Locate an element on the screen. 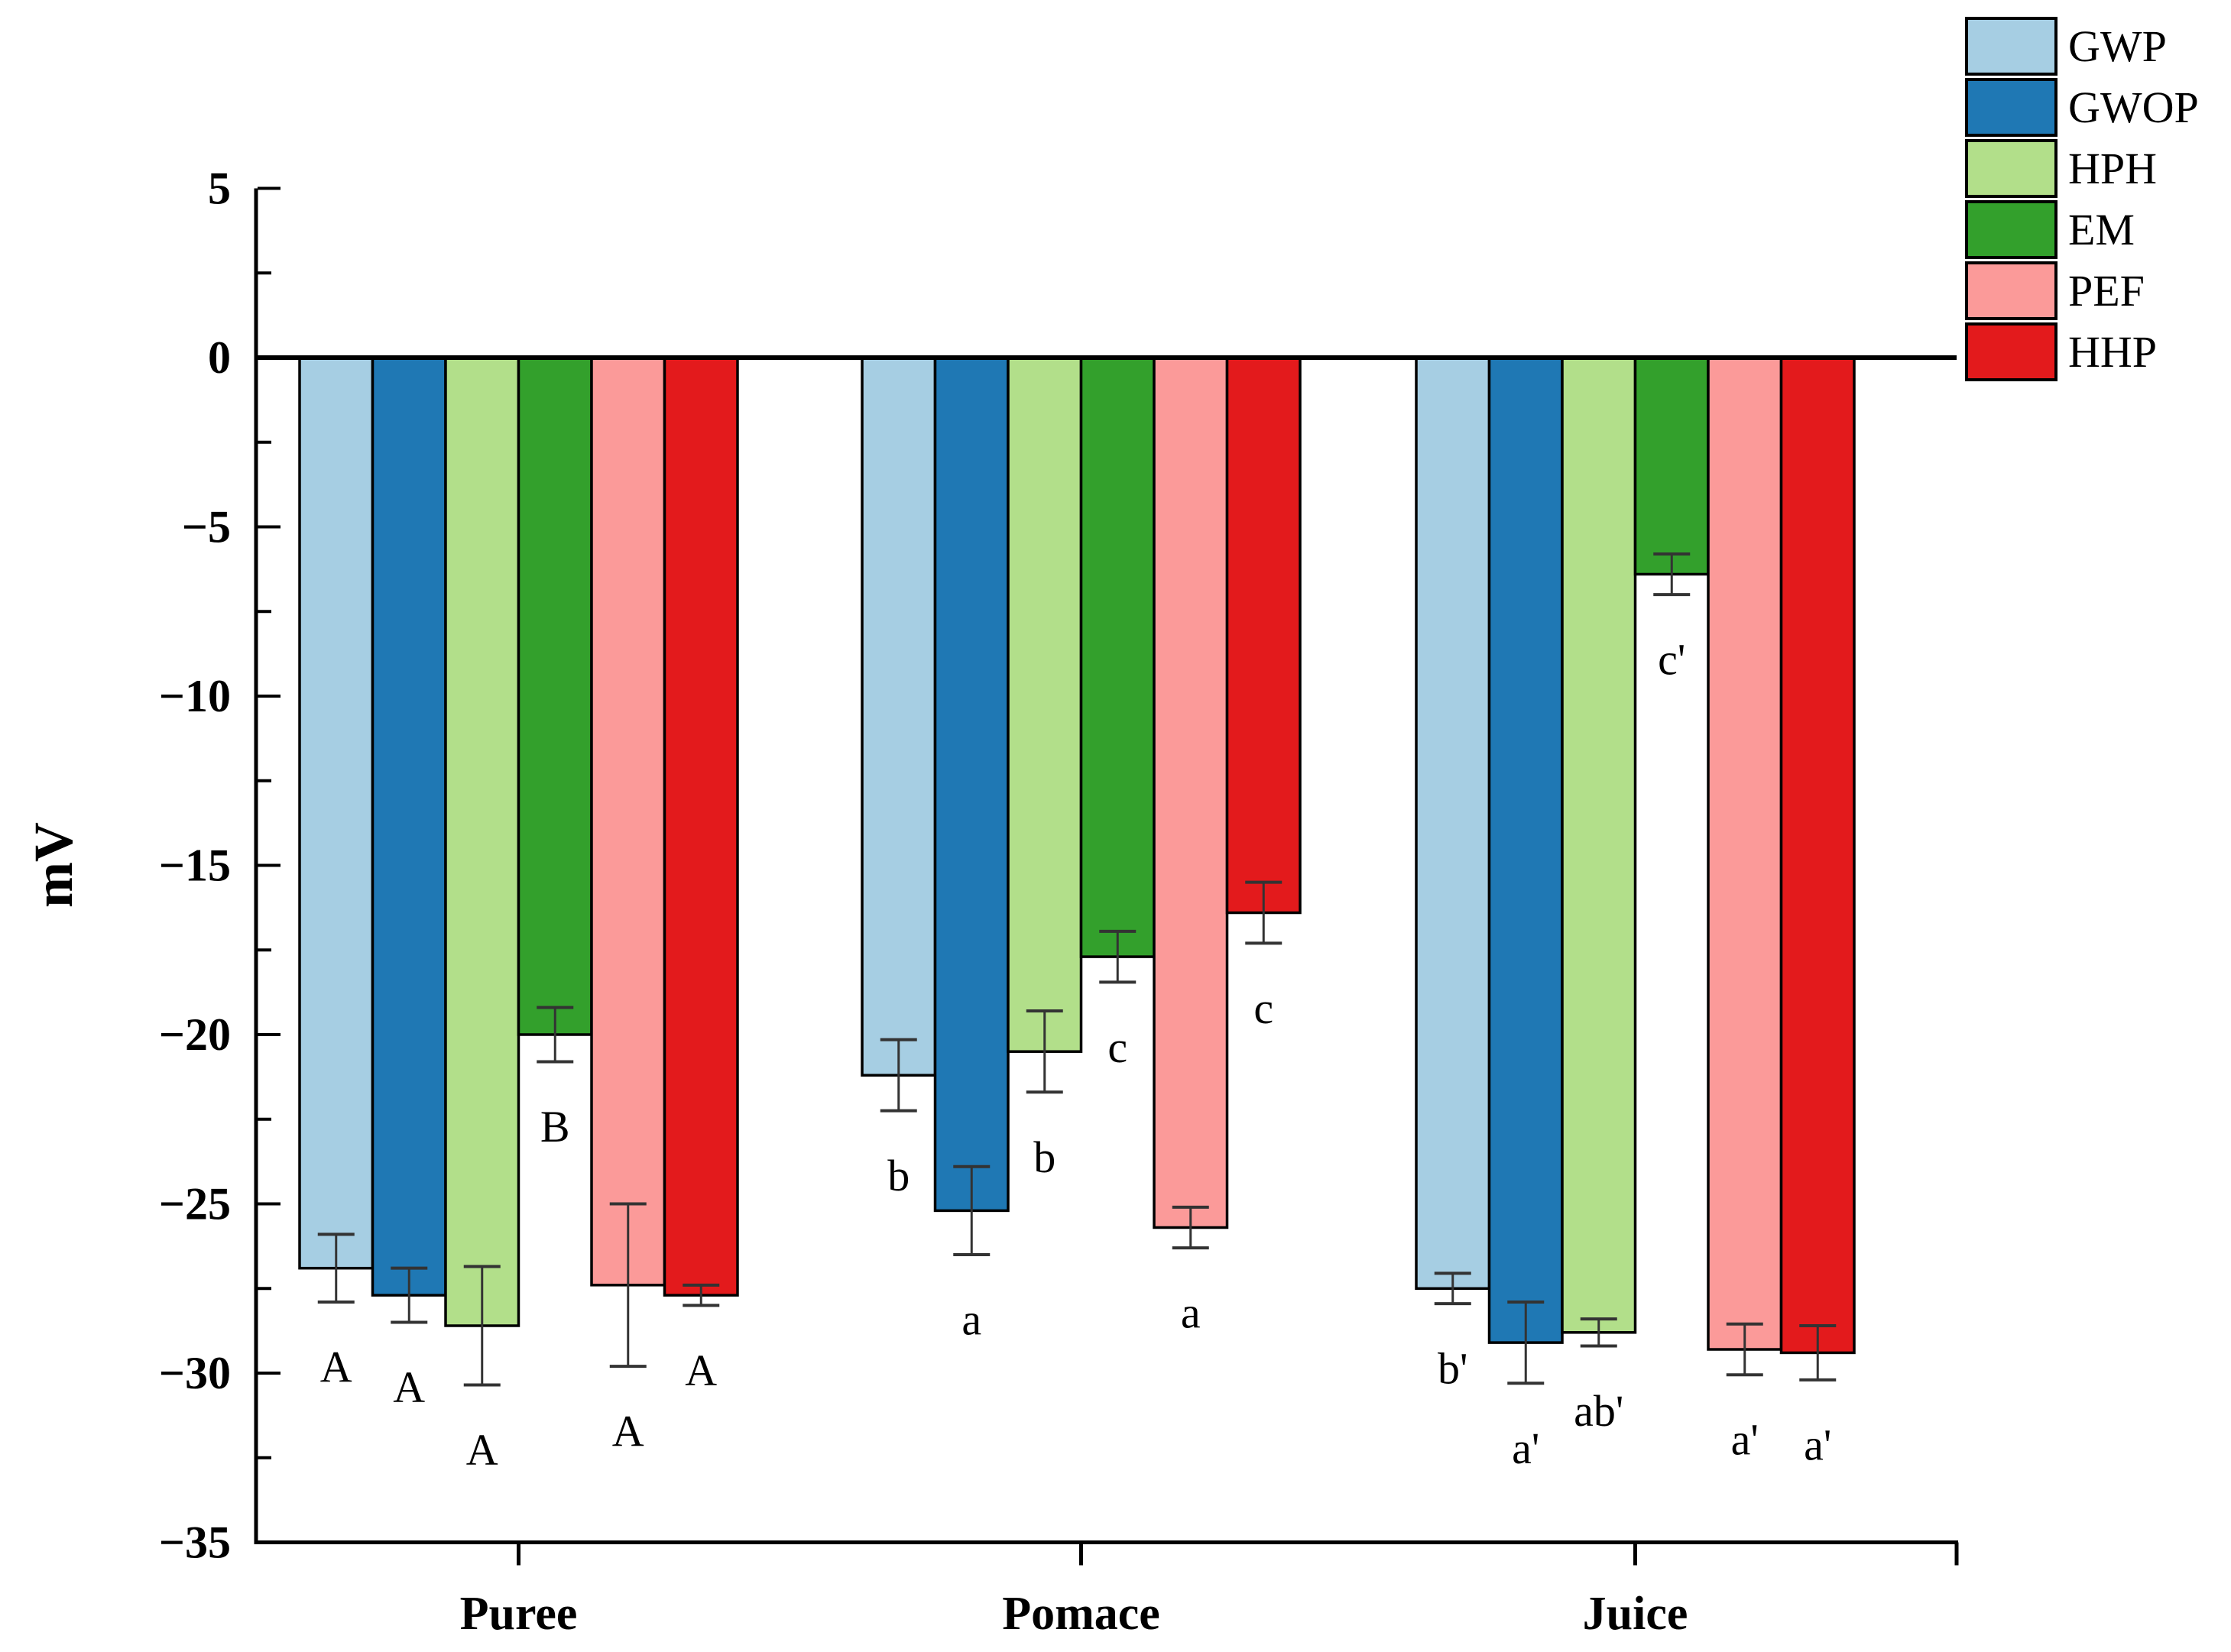  sig-label-juice-em: c' is located at coordinates (1671, 660).